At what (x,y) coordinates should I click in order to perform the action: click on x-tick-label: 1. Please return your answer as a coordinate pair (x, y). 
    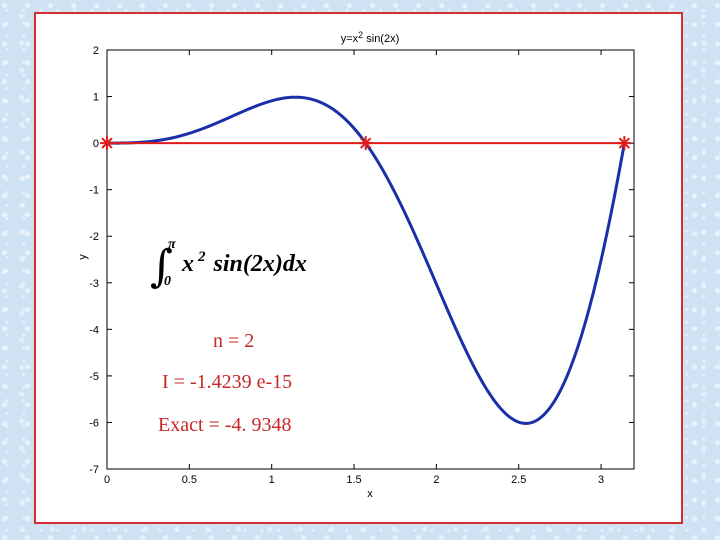
    Looking at the image, I should click on (272, 480).